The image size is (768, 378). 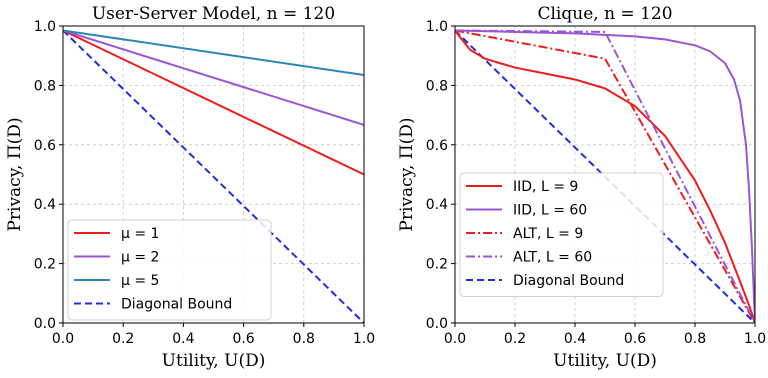 What do you see at coordinates (604, 14) in the screenshot?
I see `chart-title: Clique, n = 120` at bounding box center [604, 14].